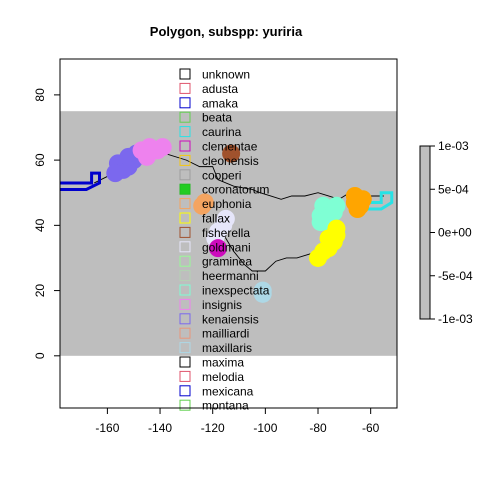  What do you see at coordinates (262, 290) in the screenshot?
I see `point-maxillaris` at bounding box center [262, 290].